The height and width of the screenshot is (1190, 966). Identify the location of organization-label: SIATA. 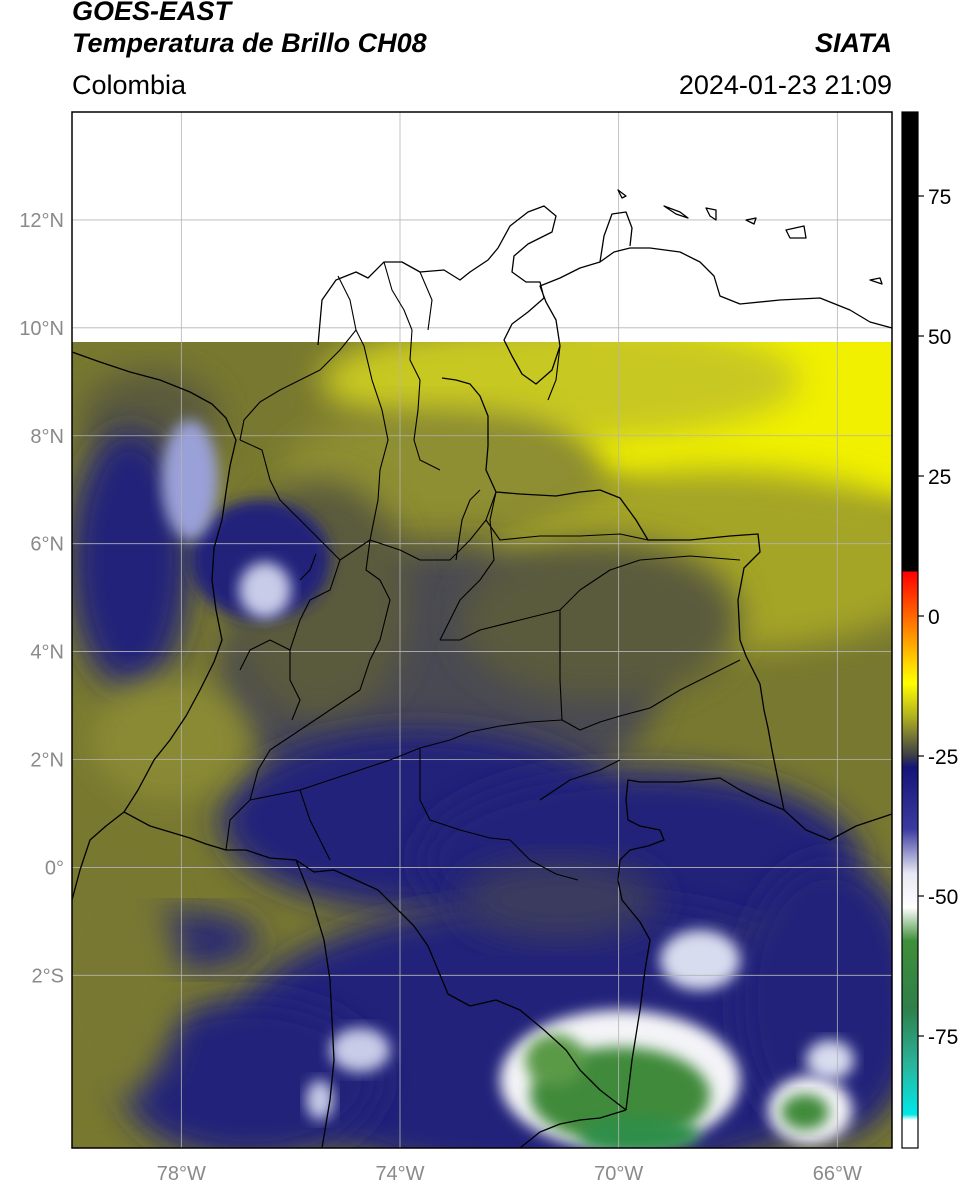
(853, 43).